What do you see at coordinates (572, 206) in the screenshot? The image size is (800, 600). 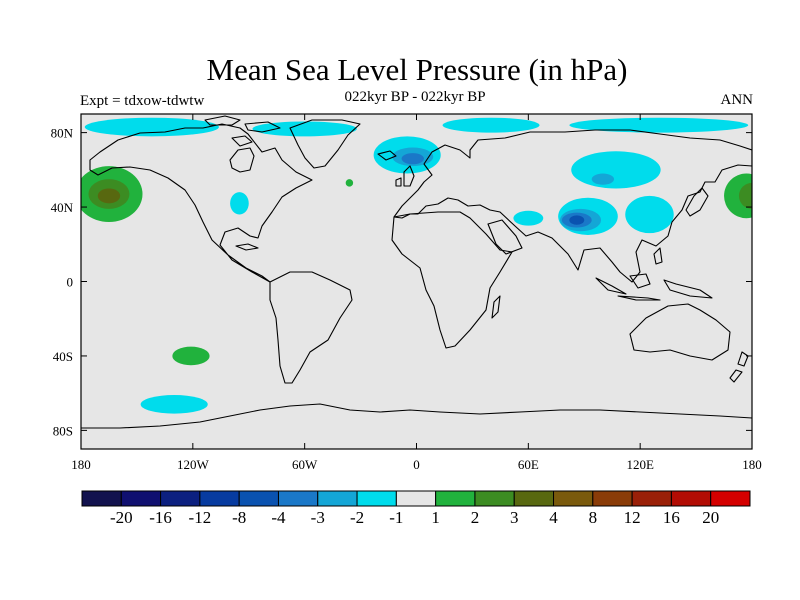 I see `eurasia-coast` at bounding box center [572, 206].